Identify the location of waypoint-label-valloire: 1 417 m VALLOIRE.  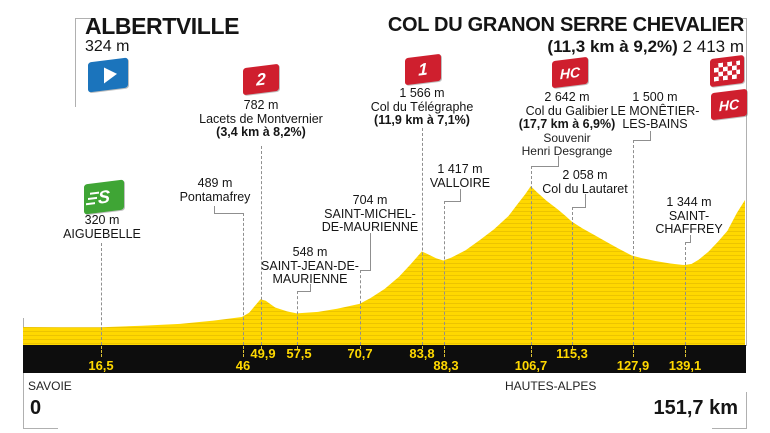
(460, 176).